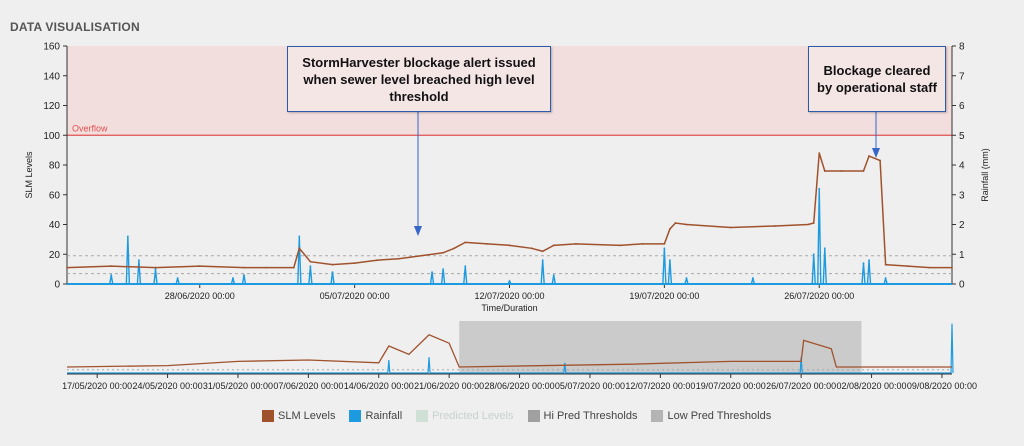 The image size is (1024, 446). What do you see at coordinates (298, 416) in the screenshot?
I see `legend-item-slm-levels: SLM Levels` at bounding box center [298, 416].